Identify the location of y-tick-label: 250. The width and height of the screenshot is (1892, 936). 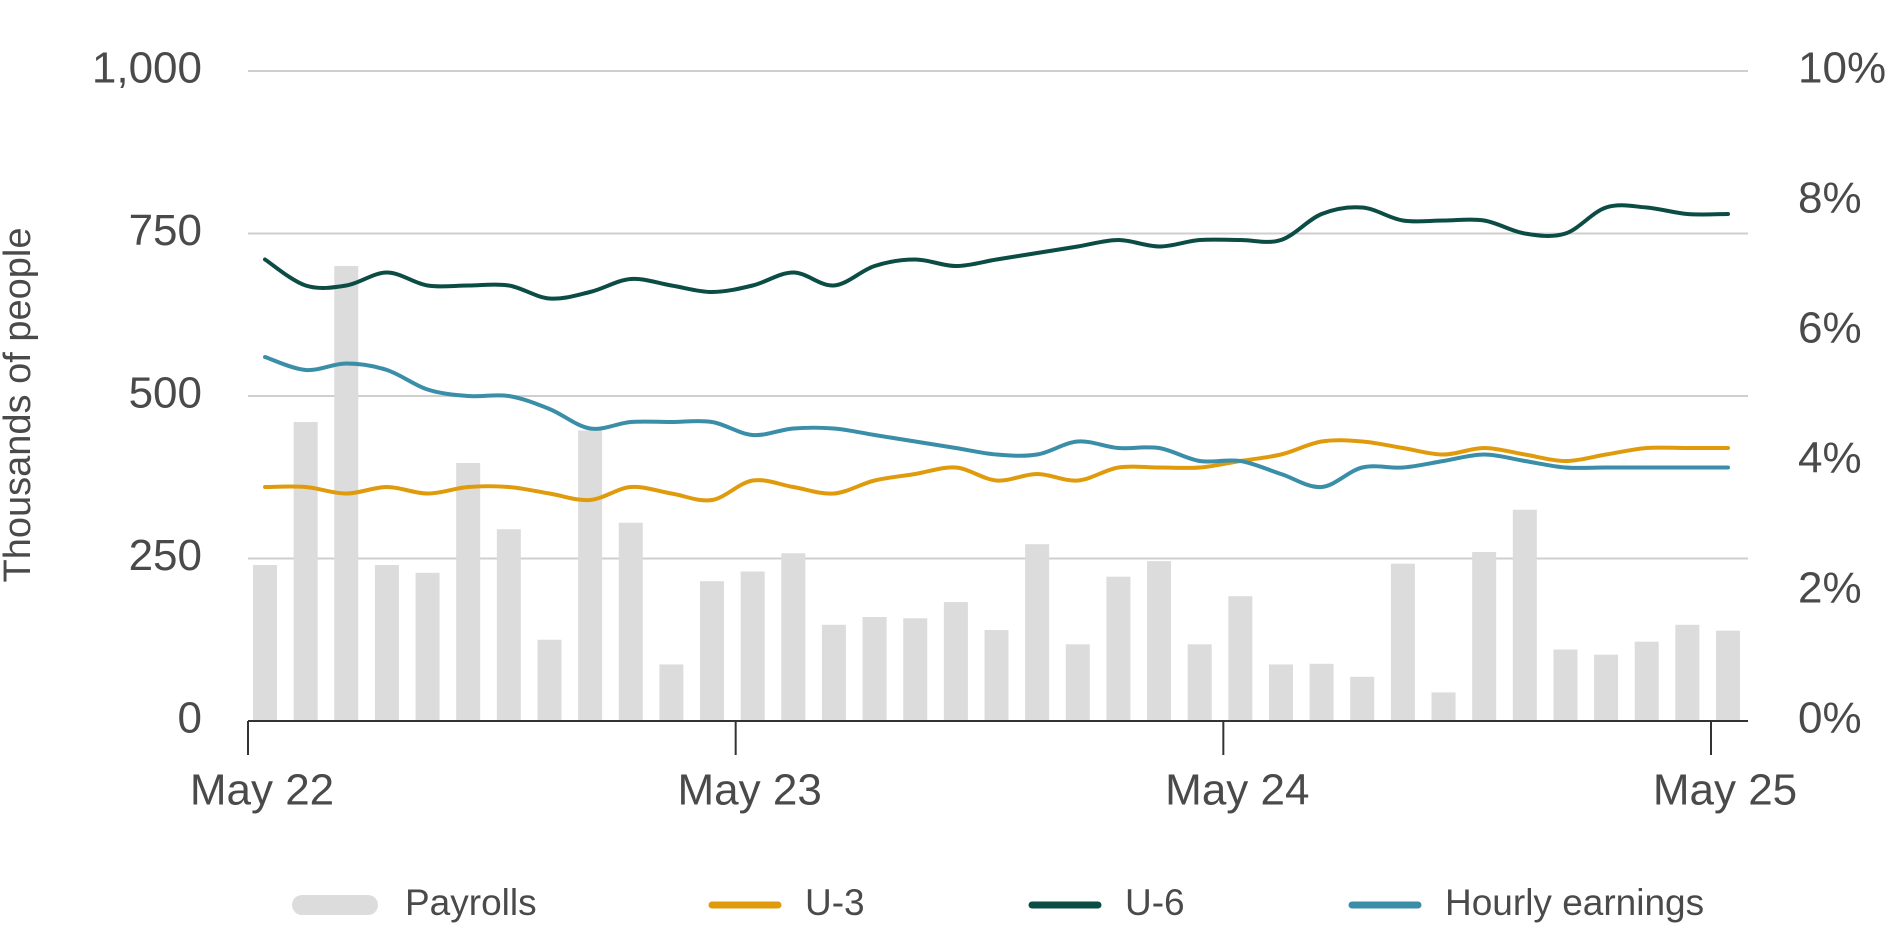
(165, 555).